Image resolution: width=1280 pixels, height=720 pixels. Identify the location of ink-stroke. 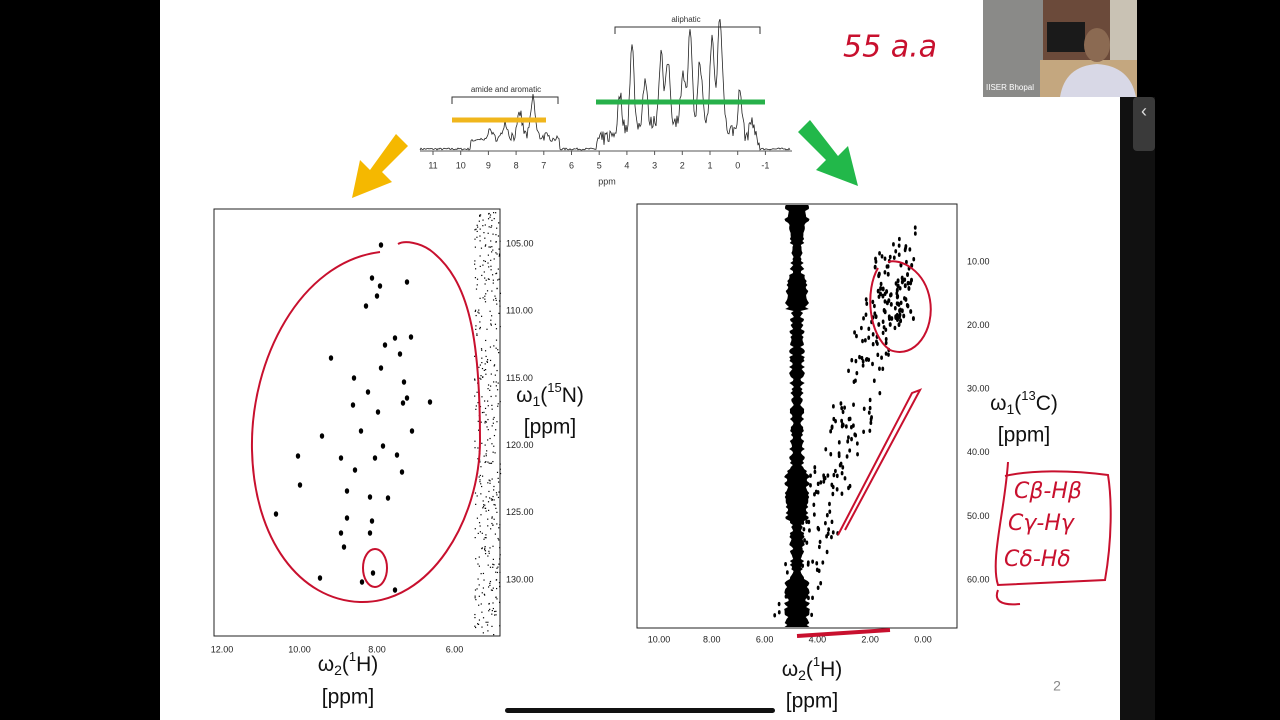
(880, 462).